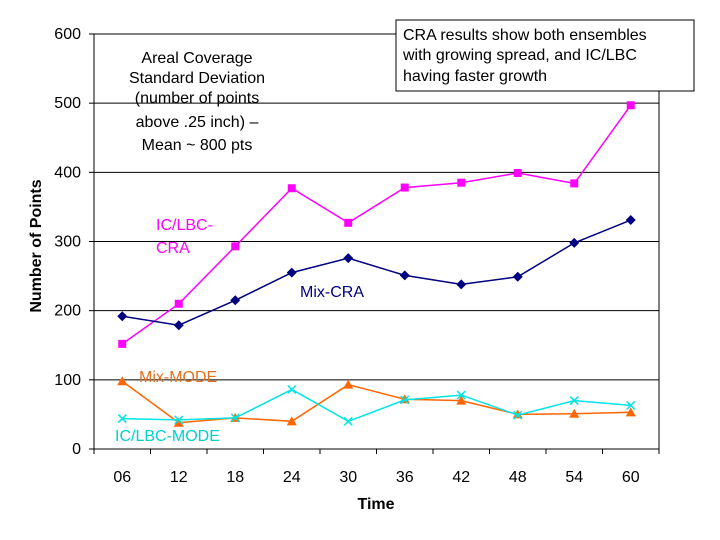 Image resolution: width=720 pixels, height=540 pixels. I want to click on series-label-ic-lbc-cra: IC/LBC-, so click(184, 225).